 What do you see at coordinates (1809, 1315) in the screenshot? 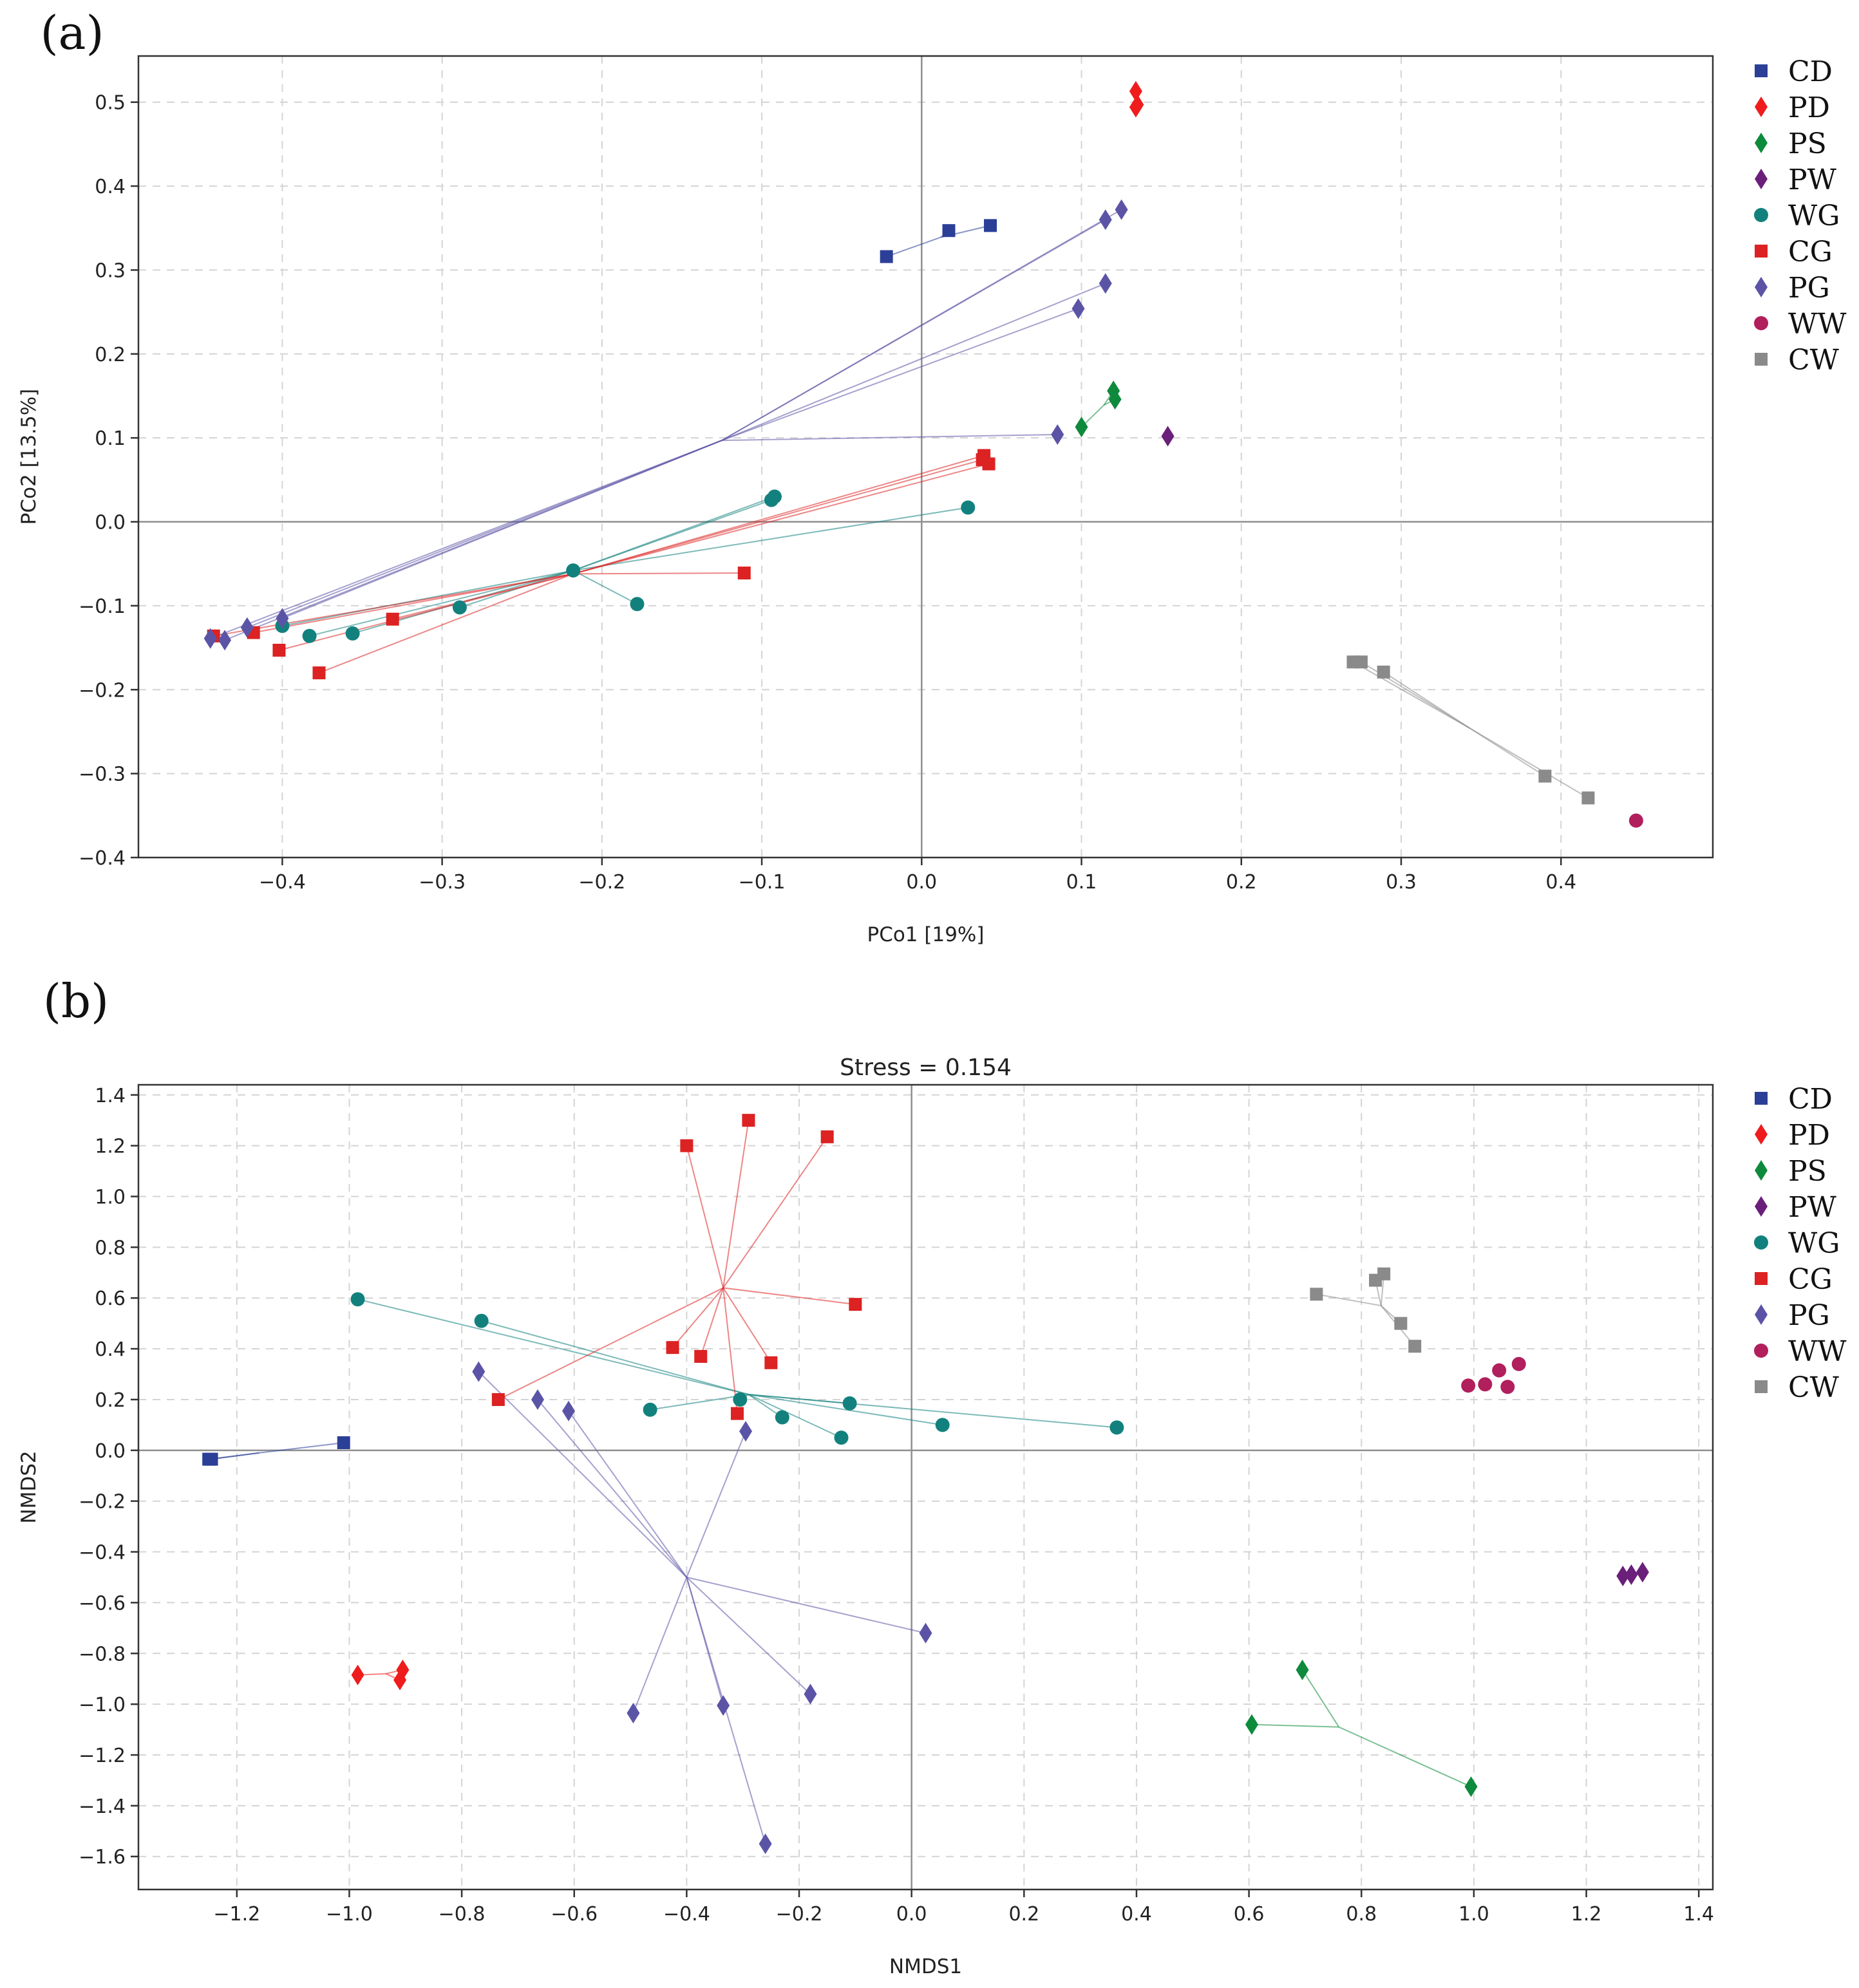
I see `nmds-legend-label-pg: PG` at bounding box center [1809, 1315].